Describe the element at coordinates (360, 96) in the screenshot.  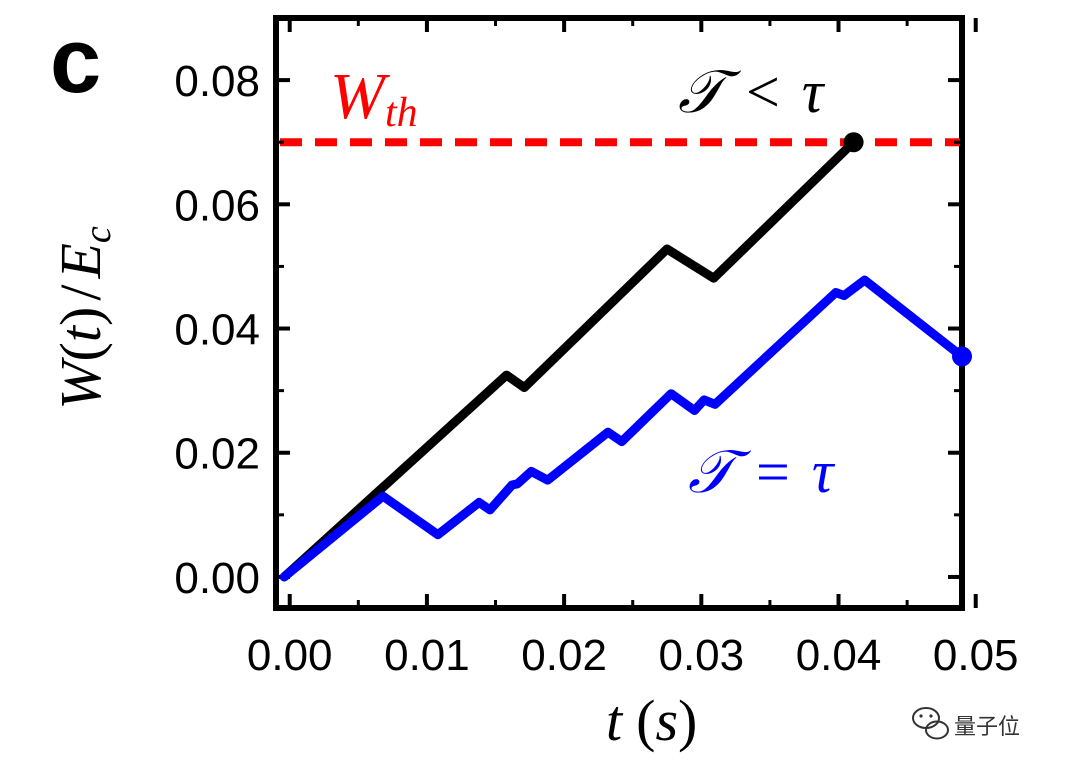
I see `threshold-label-main: W` at that location.